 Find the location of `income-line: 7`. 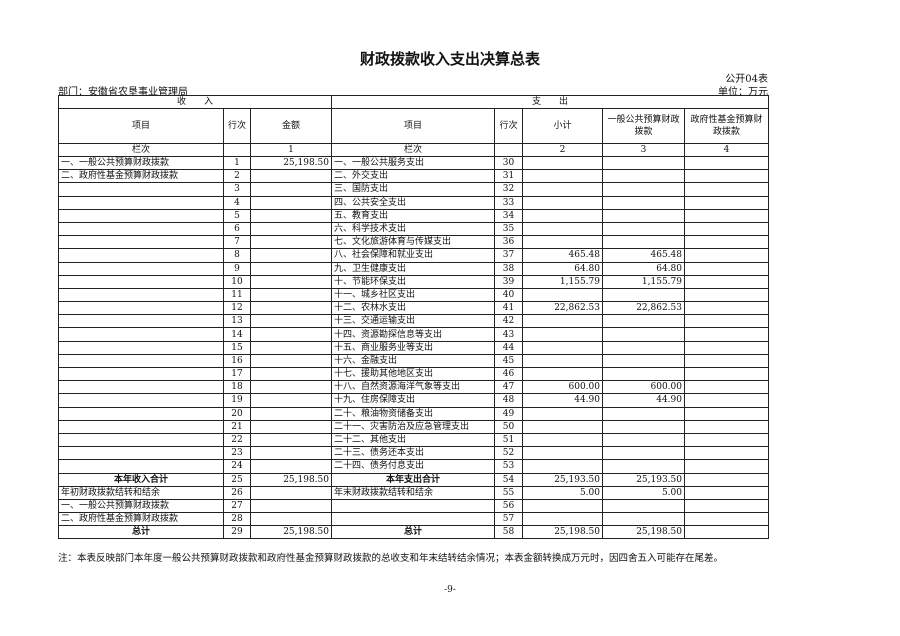

income-line: 7 is located at coordinates (237, 242).